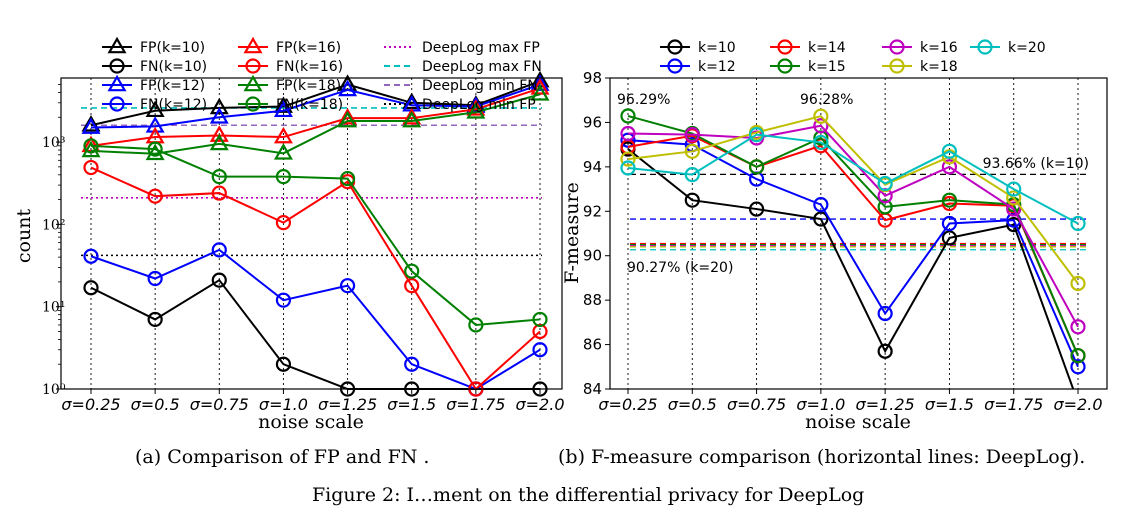 This screenshot has height=506, width=1124. What do you see at coordinates (592, 256) in the screenshot?
I see `y-tick-label-b: 90` at bounding box center [592, 256].